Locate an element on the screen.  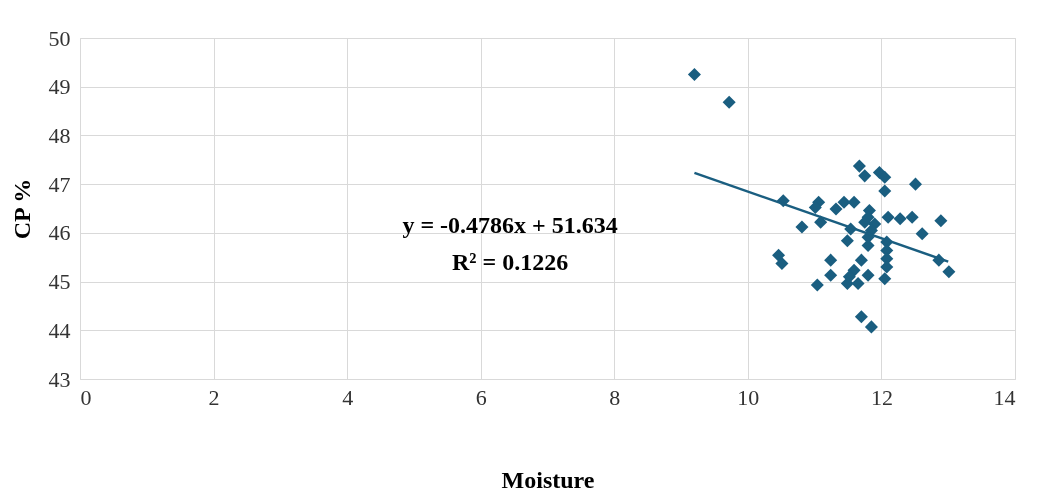
y-tick-label: 45 is located at coordinates (59, 282).